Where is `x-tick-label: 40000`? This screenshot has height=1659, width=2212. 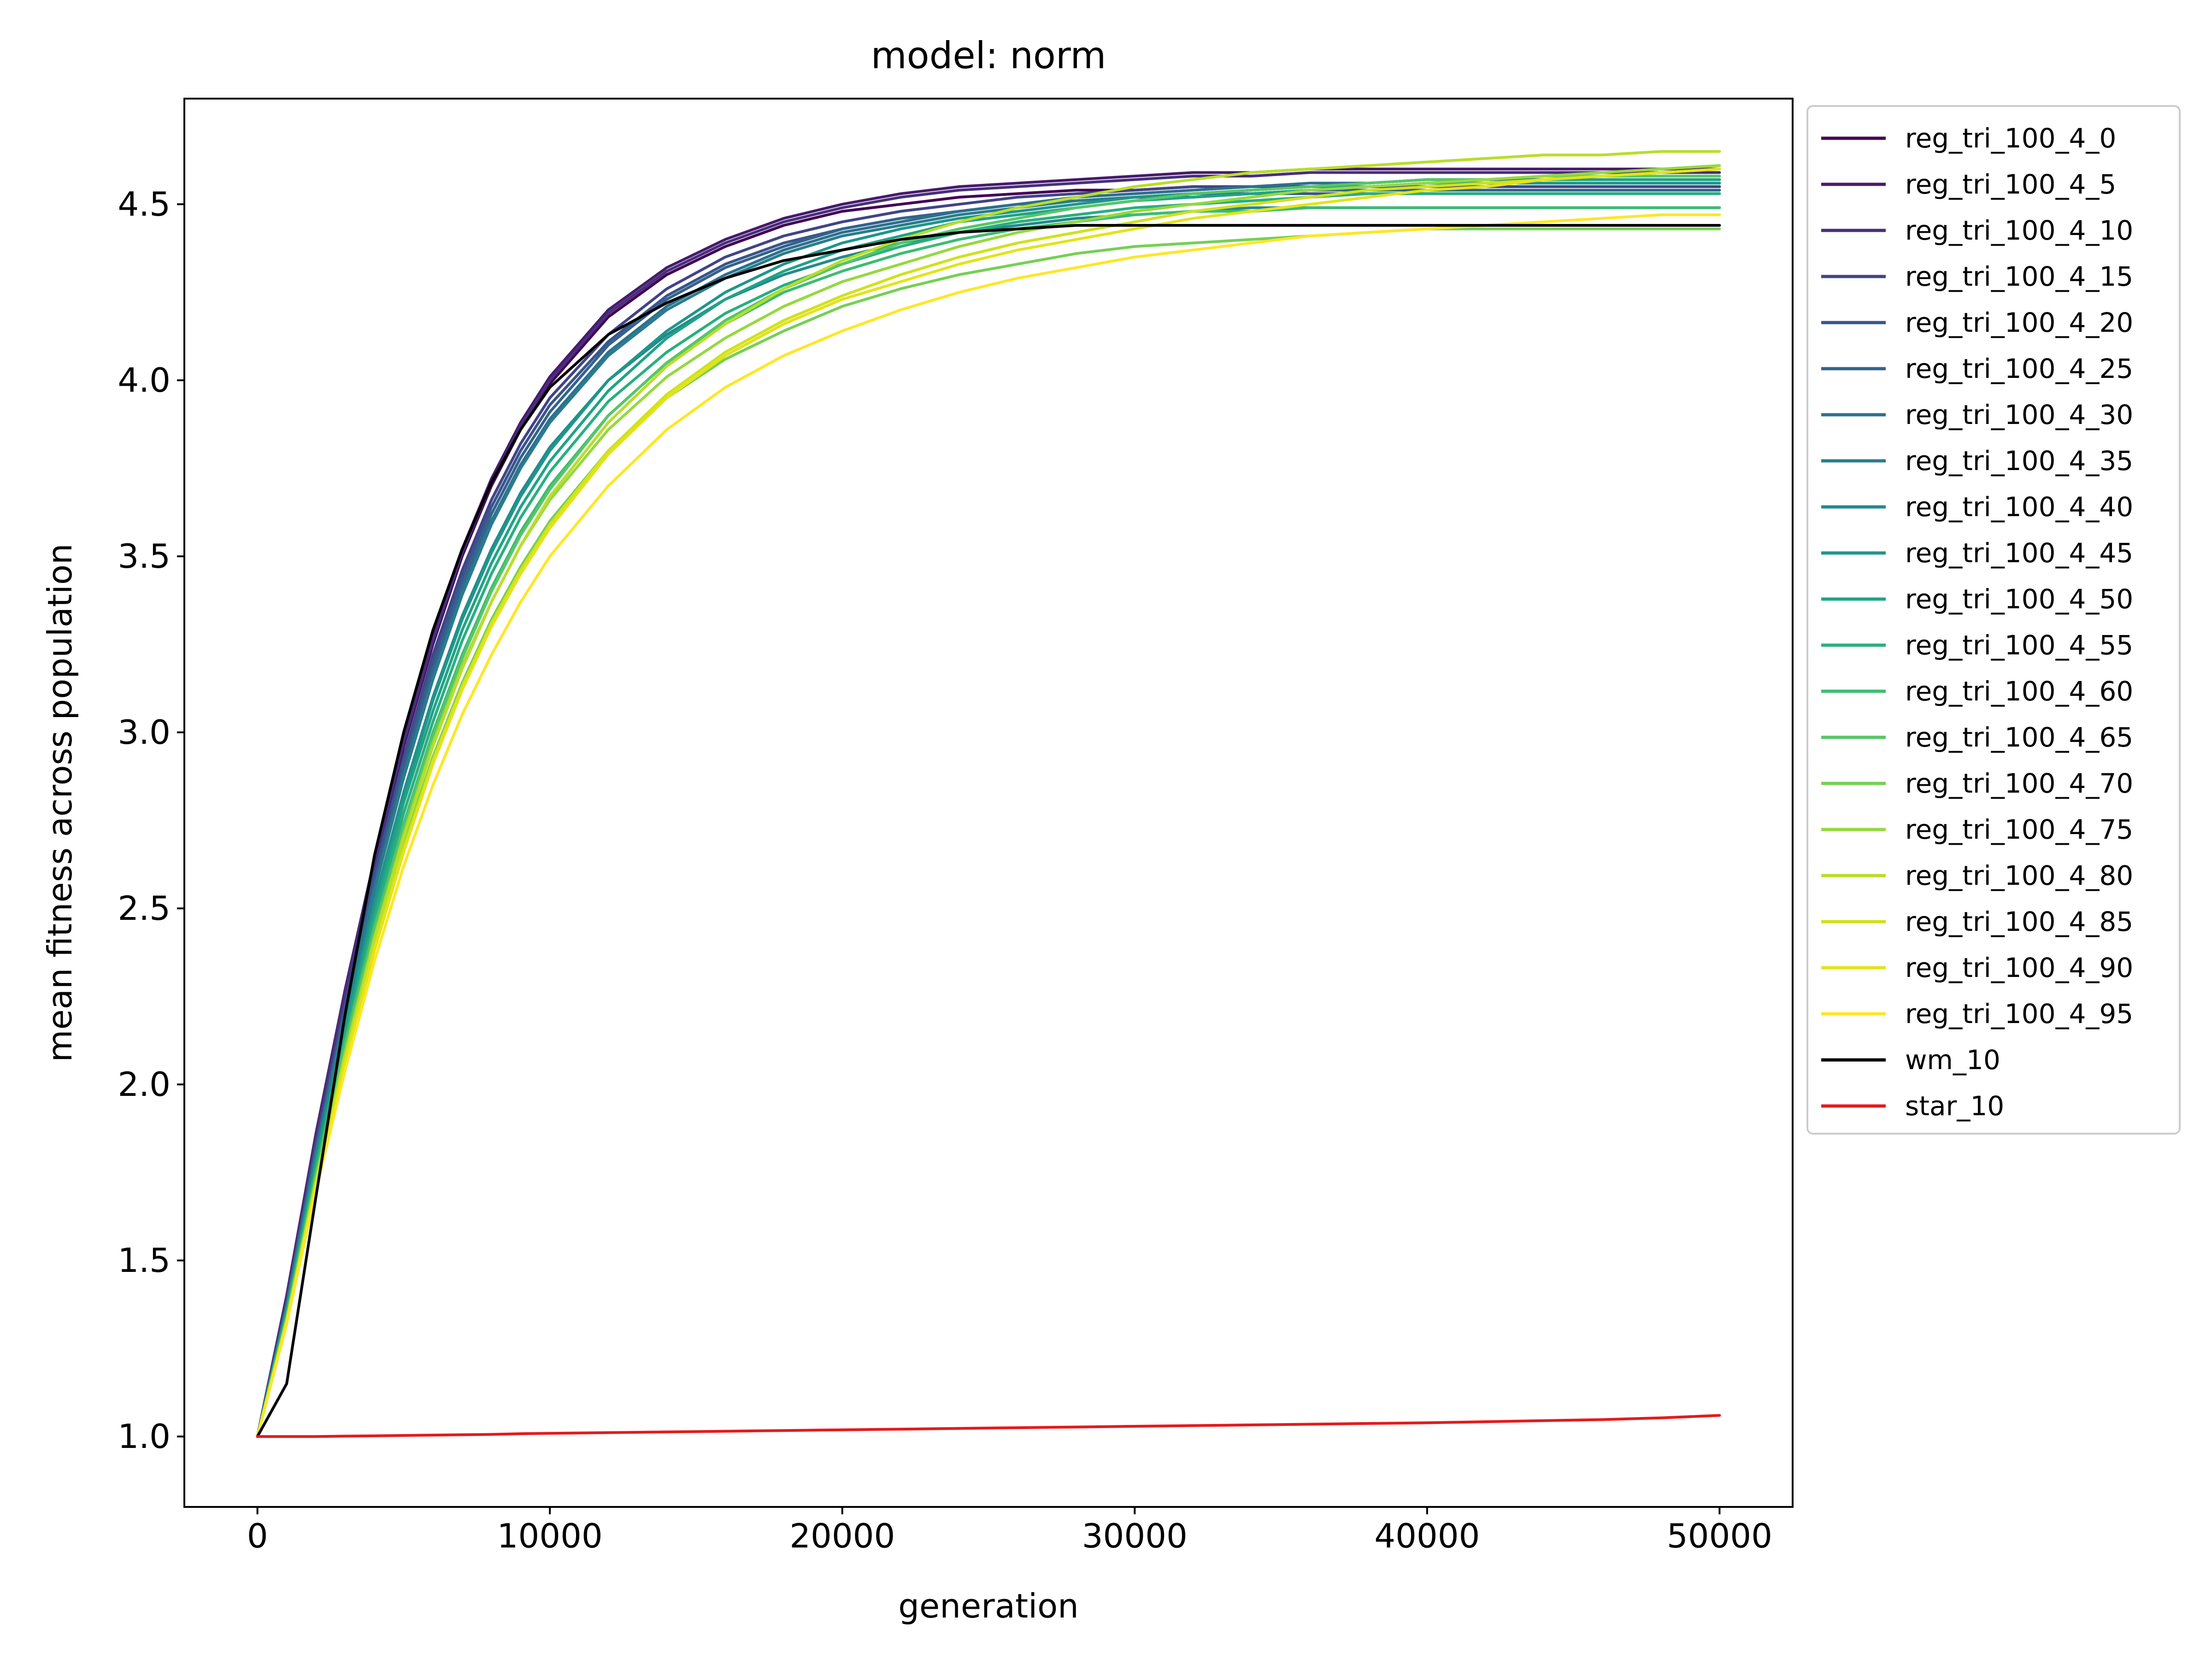 x-tick-label: 40000 is located at coordinates (1427, 1536).